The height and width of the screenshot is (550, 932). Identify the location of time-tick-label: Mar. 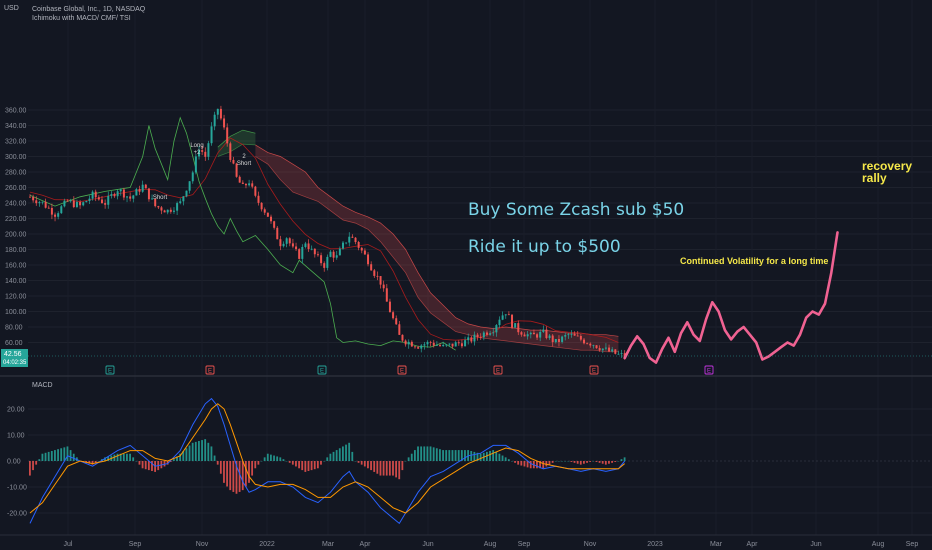
(716, 544).